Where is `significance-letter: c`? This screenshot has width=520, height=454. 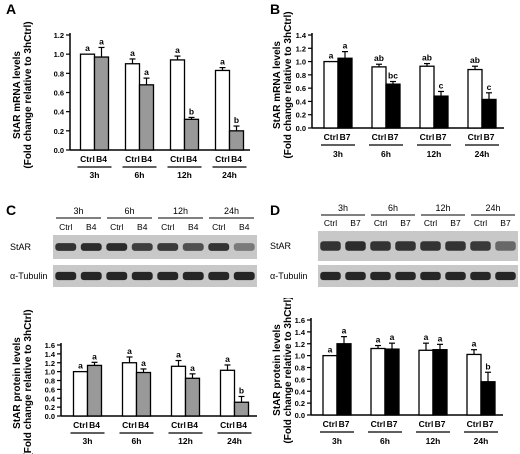 significance-letter: c is located at coordinates (489, 87).